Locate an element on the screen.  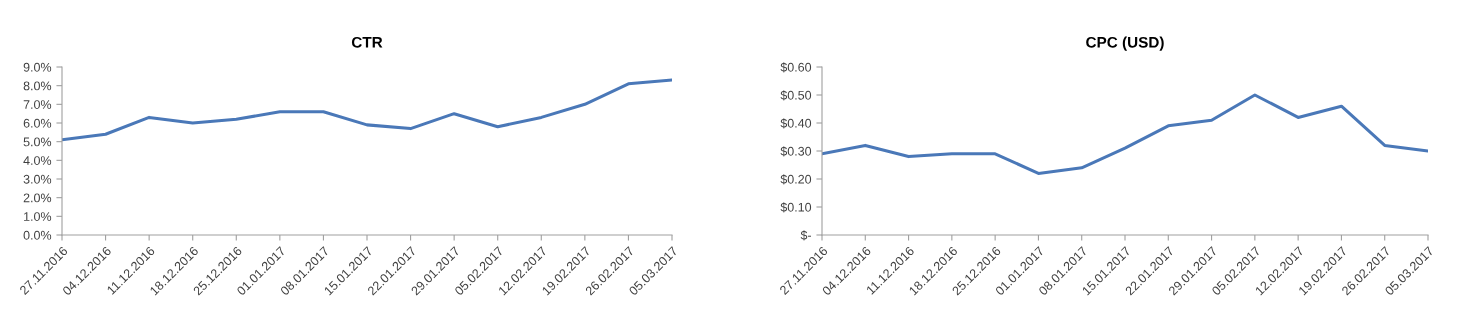
y-tick-label: $0.40 is located at coordinates (796, 123).